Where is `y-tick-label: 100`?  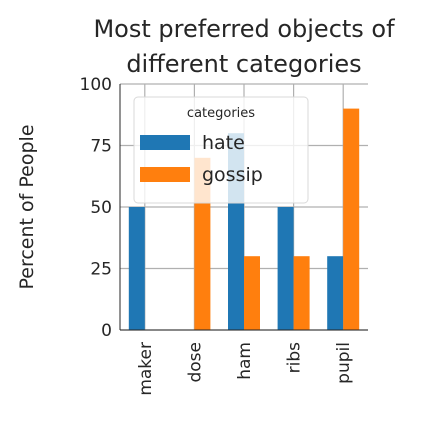 y-tick-label: 100 is located at coordinates (96, 85).